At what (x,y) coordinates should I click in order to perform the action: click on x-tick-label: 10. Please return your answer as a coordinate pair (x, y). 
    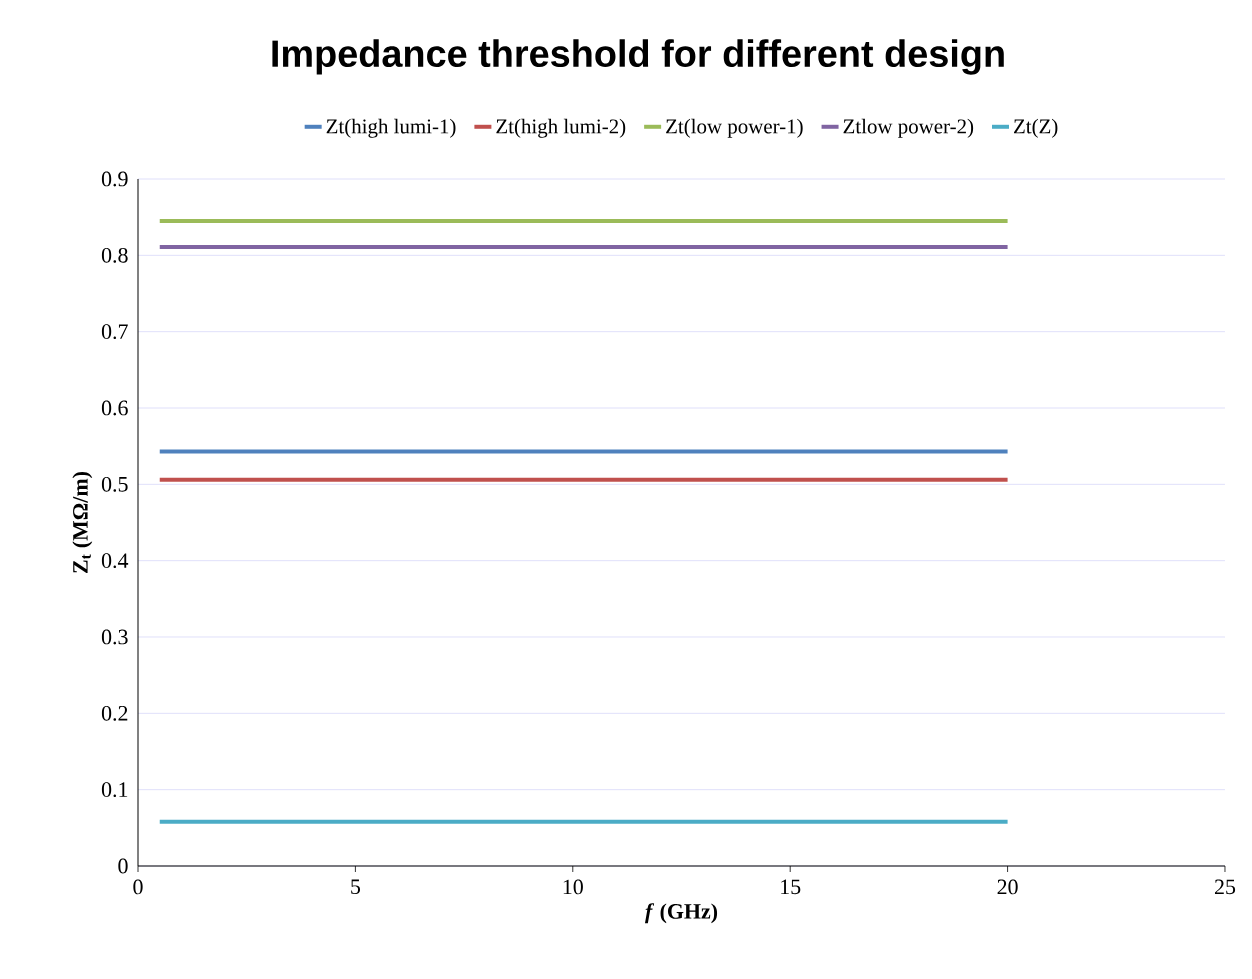
    Looking at the image, I should click on (573, 887).